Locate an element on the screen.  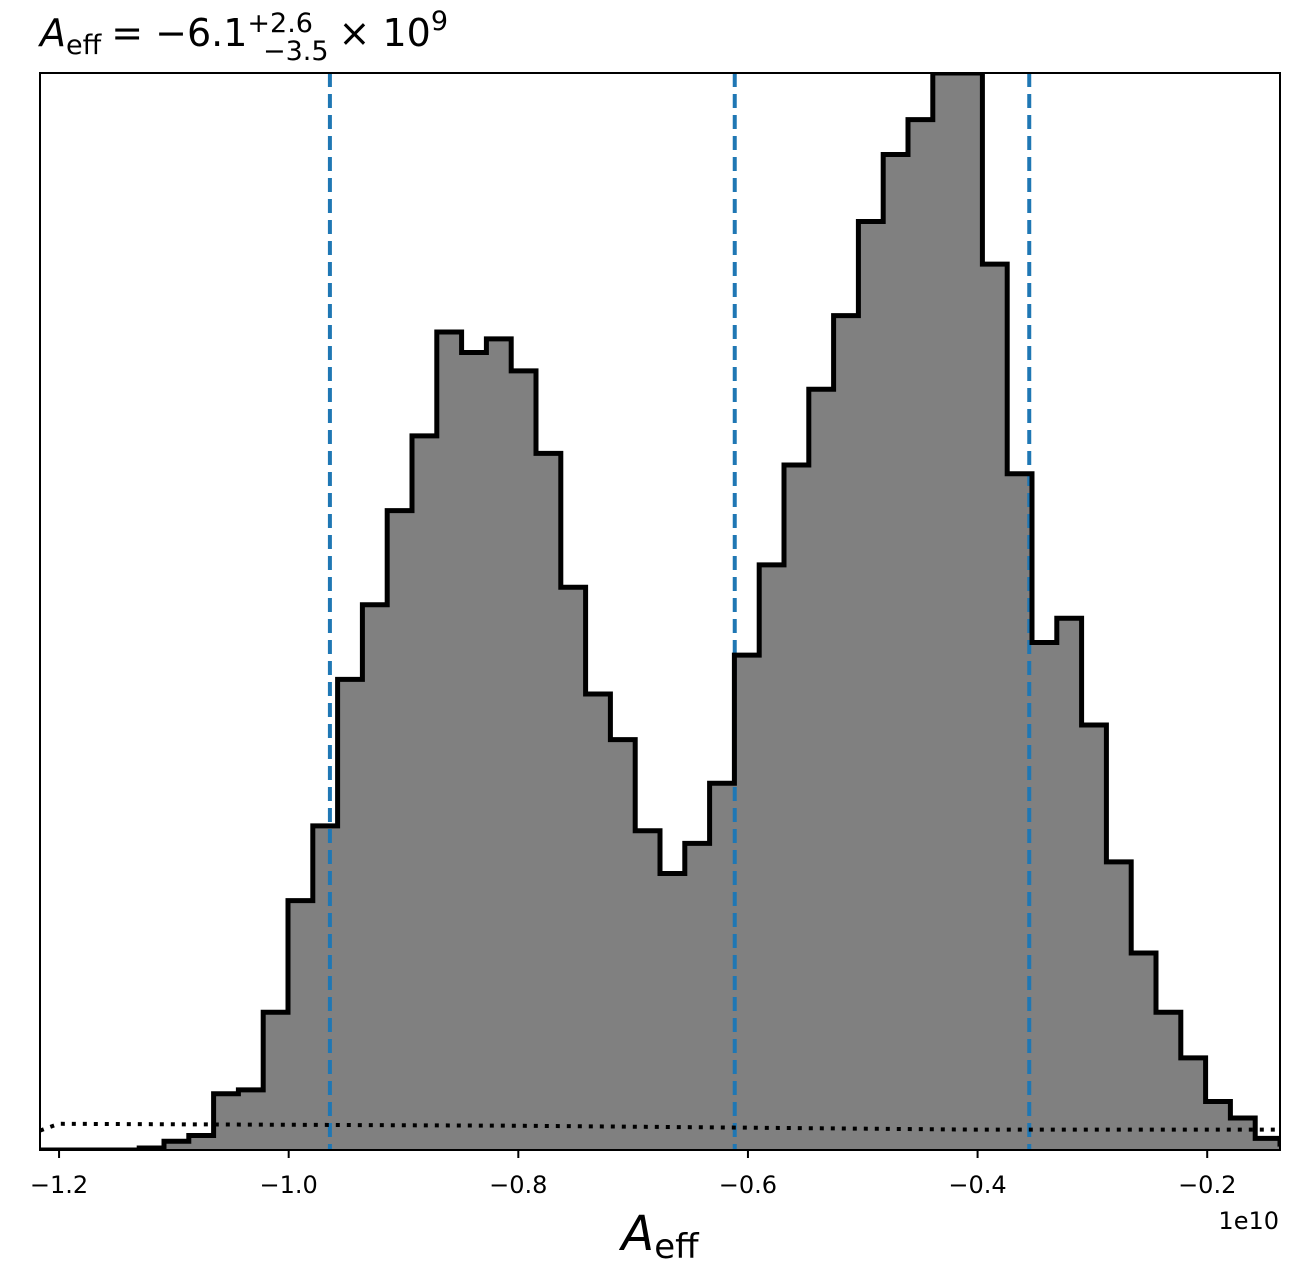
x-tick-label-2: −1.0 is located at coordinates (289, 1185).